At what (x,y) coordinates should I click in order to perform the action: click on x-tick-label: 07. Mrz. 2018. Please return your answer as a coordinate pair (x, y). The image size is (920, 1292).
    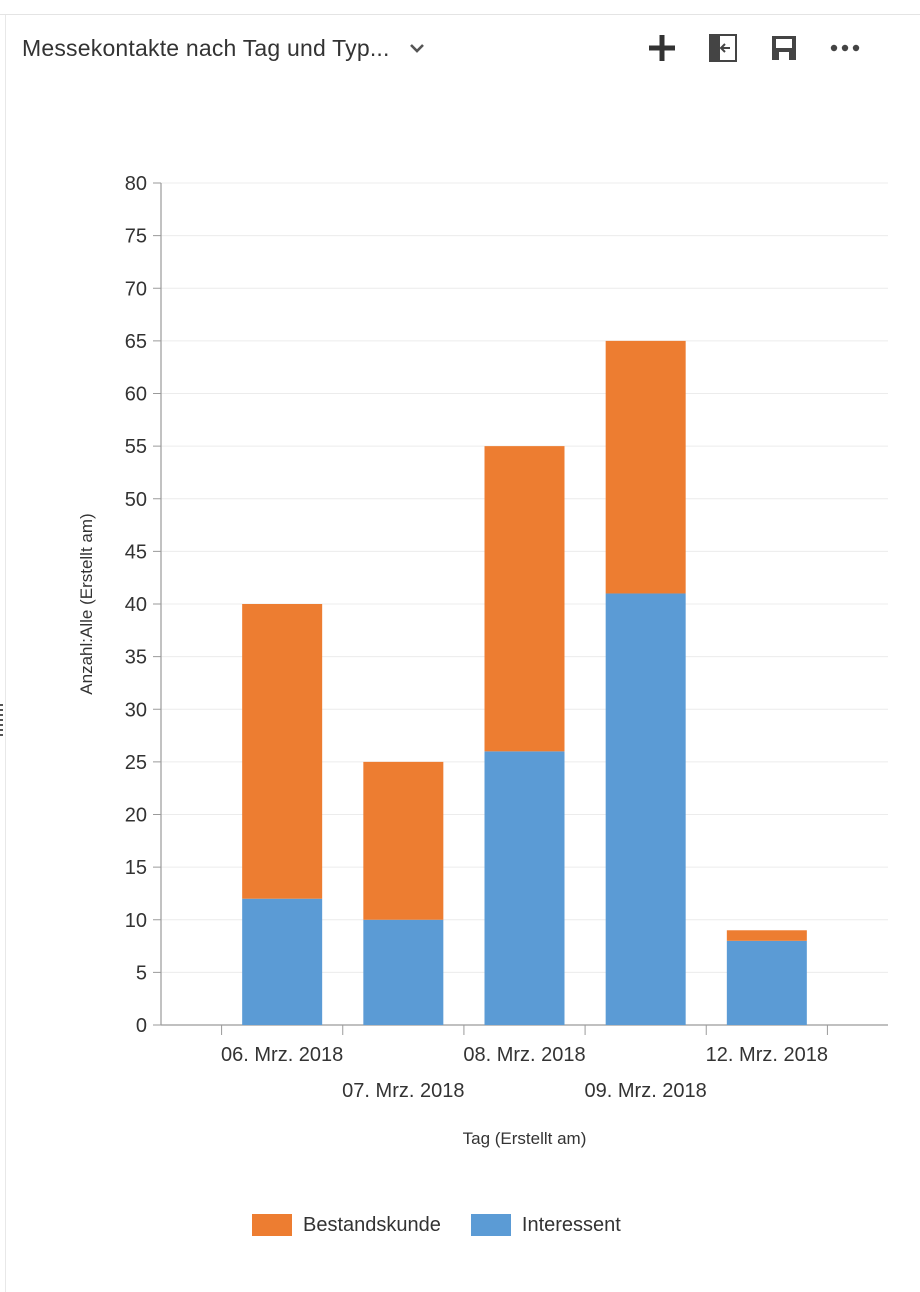
    Looking at the image, I should click on (403, 1091).